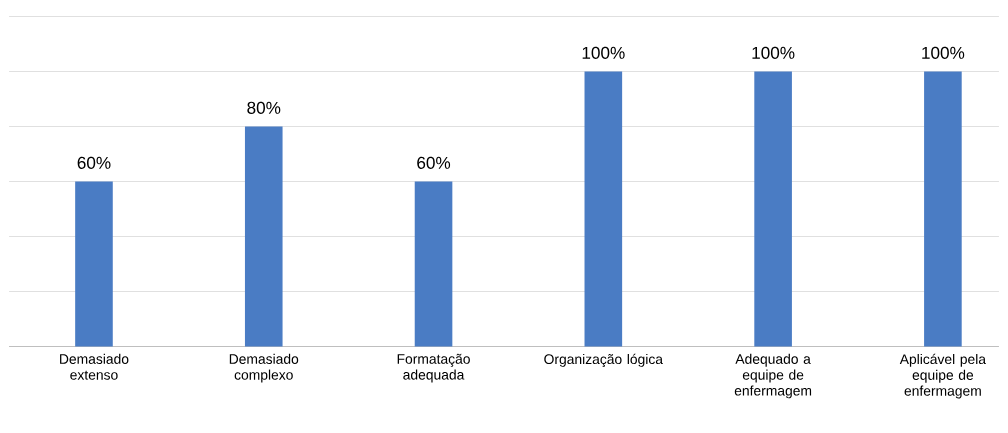  What do you see at coordinates (942, 376) in the screenshot?
I see `x-tick-label: Aplicável pela equipe de enfermagem` at bounding box center [942, 376].